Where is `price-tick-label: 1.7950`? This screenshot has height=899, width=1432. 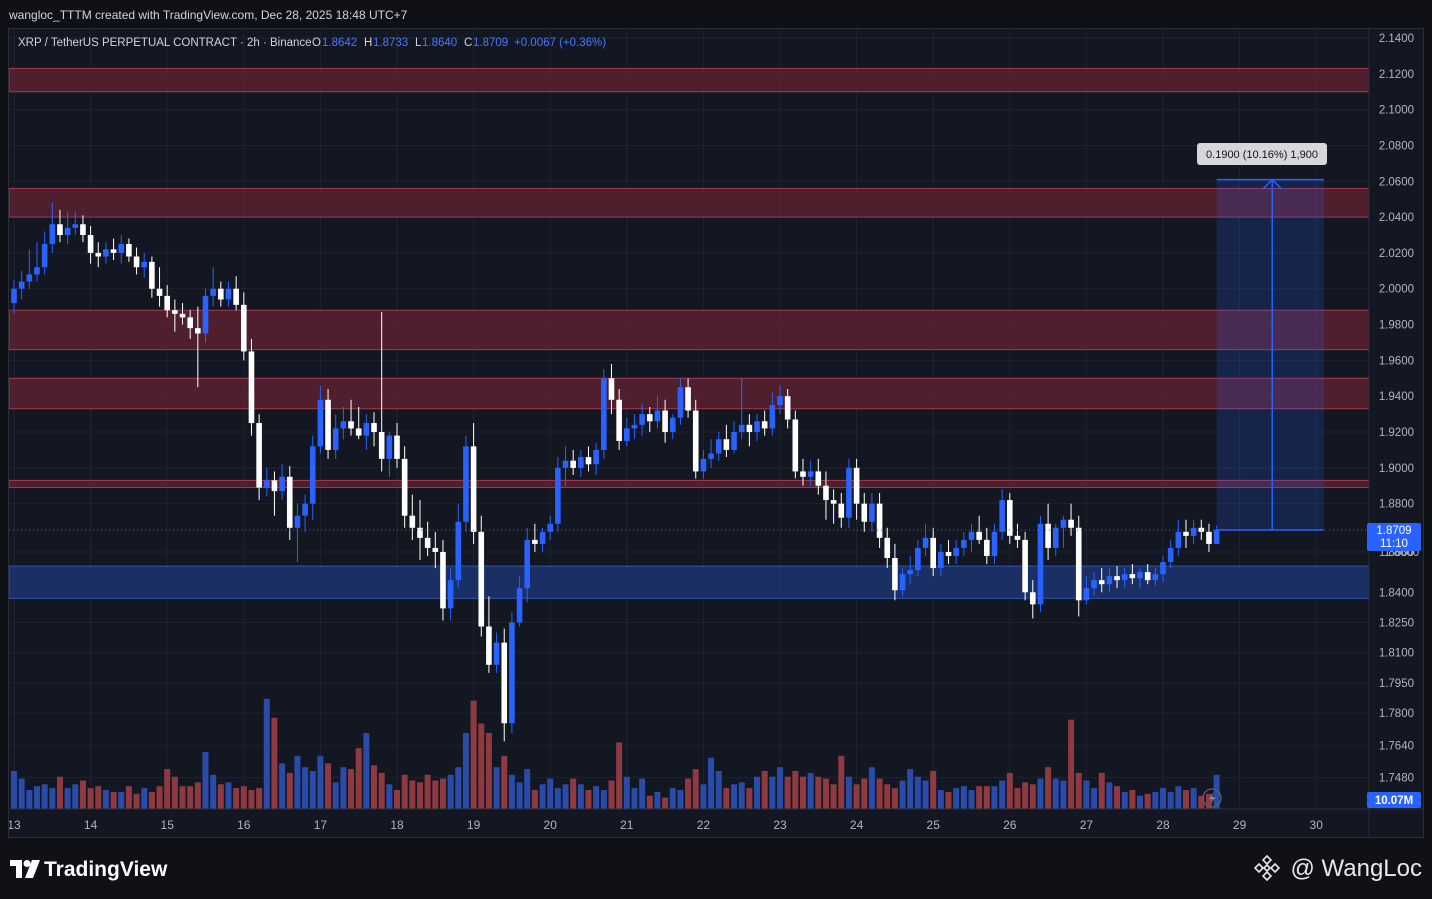 price-tick-label: 1.7950 is located at coordinates (1396, 684).